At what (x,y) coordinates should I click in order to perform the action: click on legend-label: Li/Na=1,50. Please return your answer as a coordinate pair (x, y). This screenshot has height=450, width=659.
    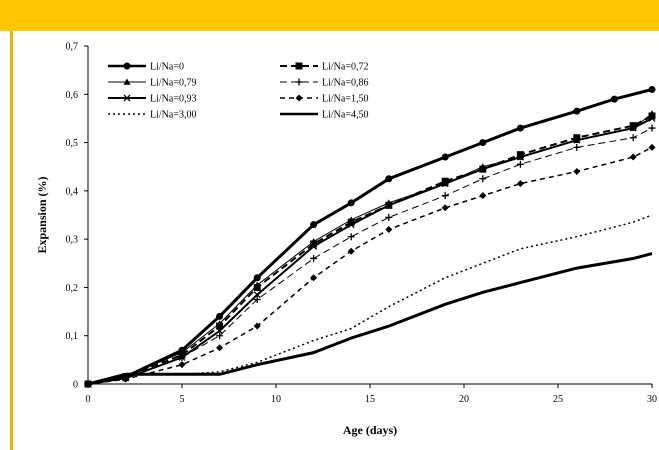
    Looking at the image, I should click on (345, 99).